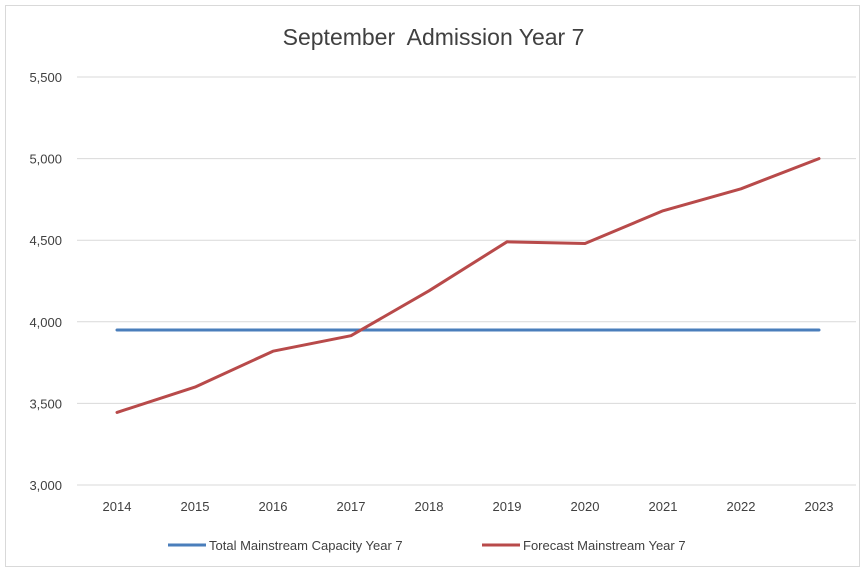 This screenshot has width=867, height=570. What do you see at coordinates (741, 506) in the screenshot?
I see `x-tick-label: 2022` at bounding box center [741, 506].